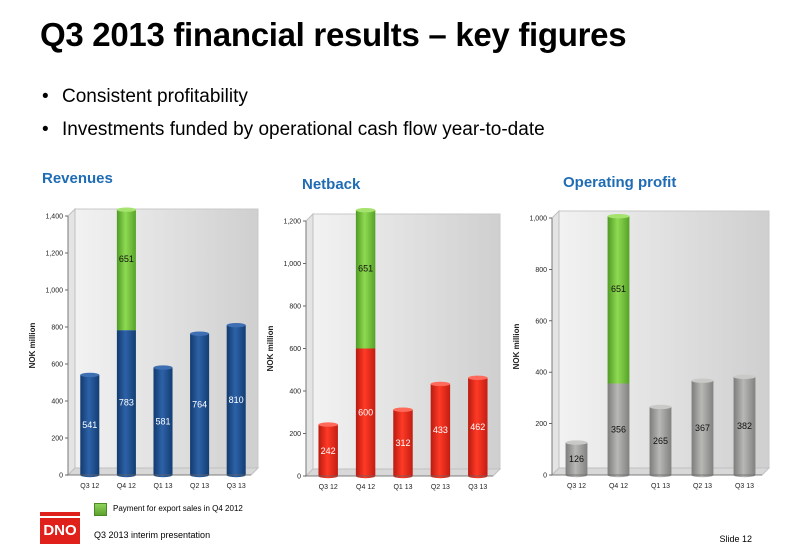  I want to click on legend-swatch, so click(100, 509).